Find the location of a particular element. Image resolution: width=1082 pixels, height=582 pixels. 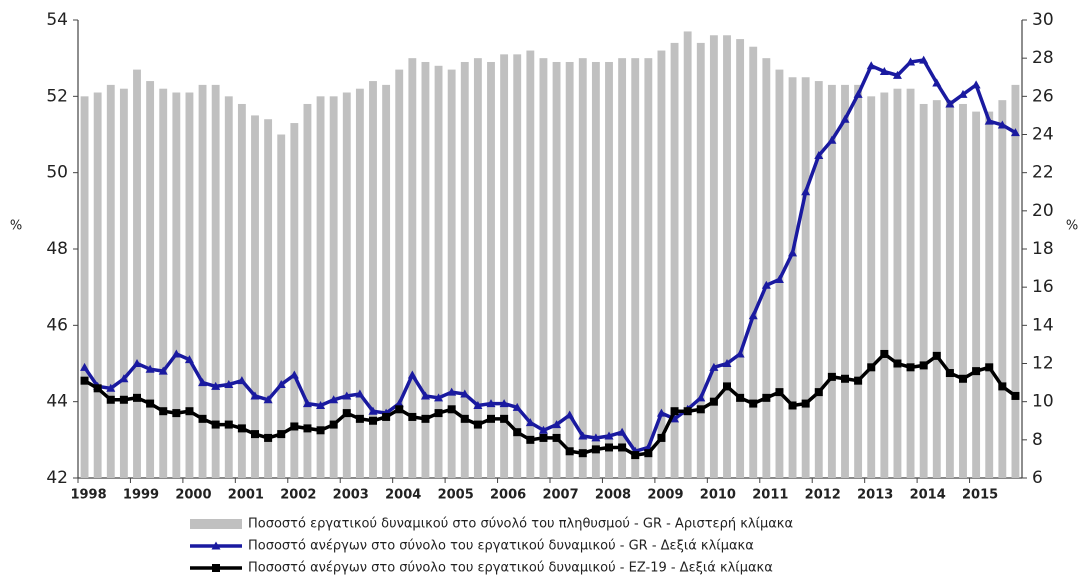

x-tick-label: 2008 is located at coordinates (613, 495).